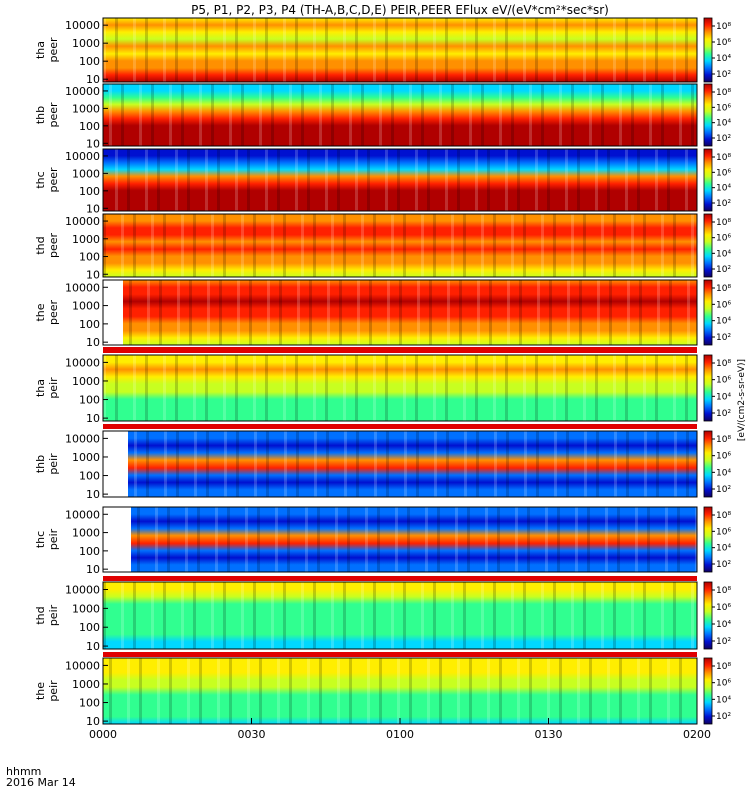  What do you see at coordinates (742, 400) in the screenshot?
I see `colorbar-unit-label: [eV/(cm2-s-sr-eV)]` at bounding box center [742, 400].